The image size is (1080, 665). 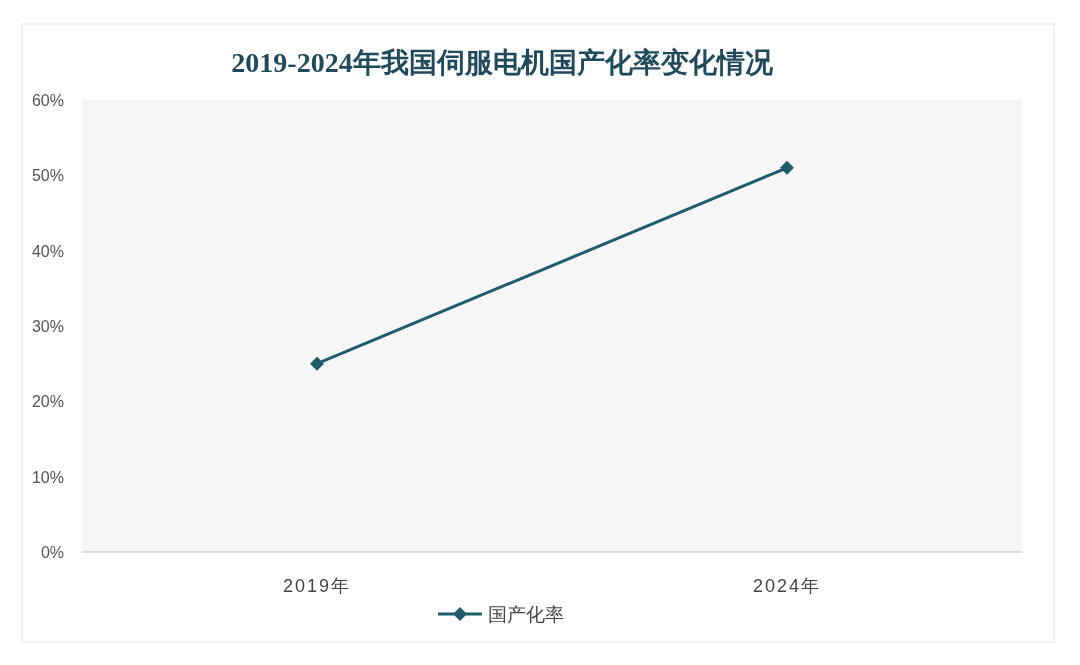 I want to click on y-tick-label: 30%, so click(x=47, y=326).